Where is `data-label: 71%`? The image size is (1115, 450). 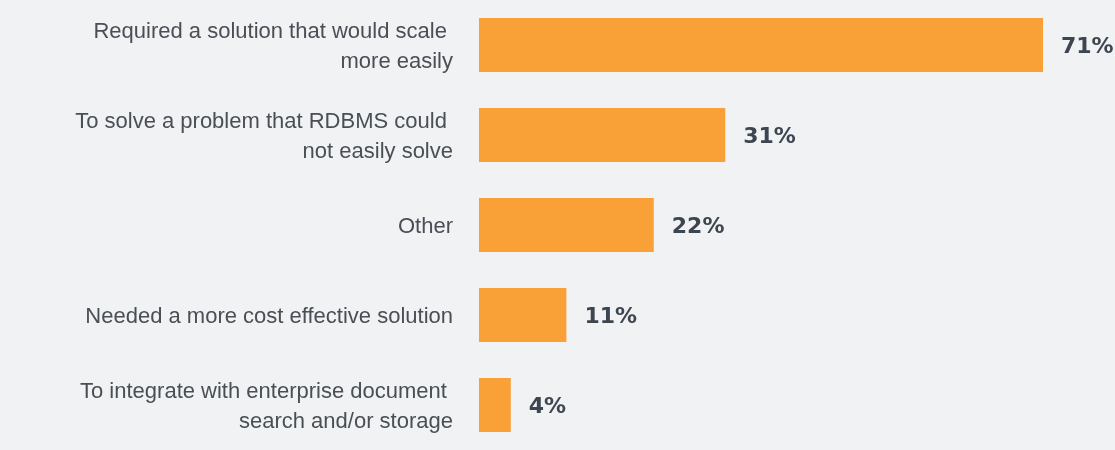
data-label: 71% is located at coordinates (1087, 45).